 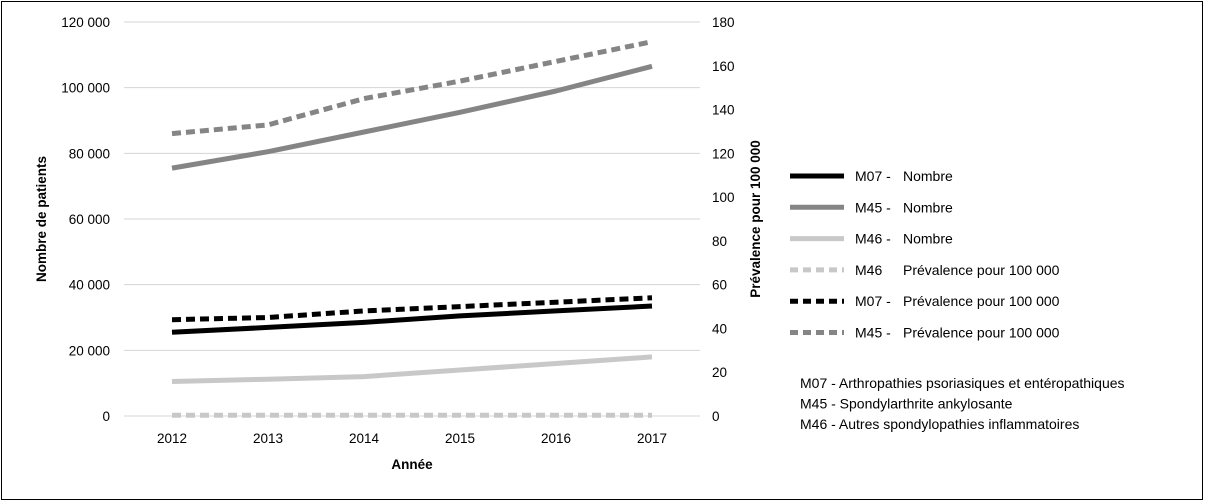 I want to click on left-axis-ticks: 0 20 000 40 000 60 000 80 000 100 000 120 000, so click(x=85, y=219).